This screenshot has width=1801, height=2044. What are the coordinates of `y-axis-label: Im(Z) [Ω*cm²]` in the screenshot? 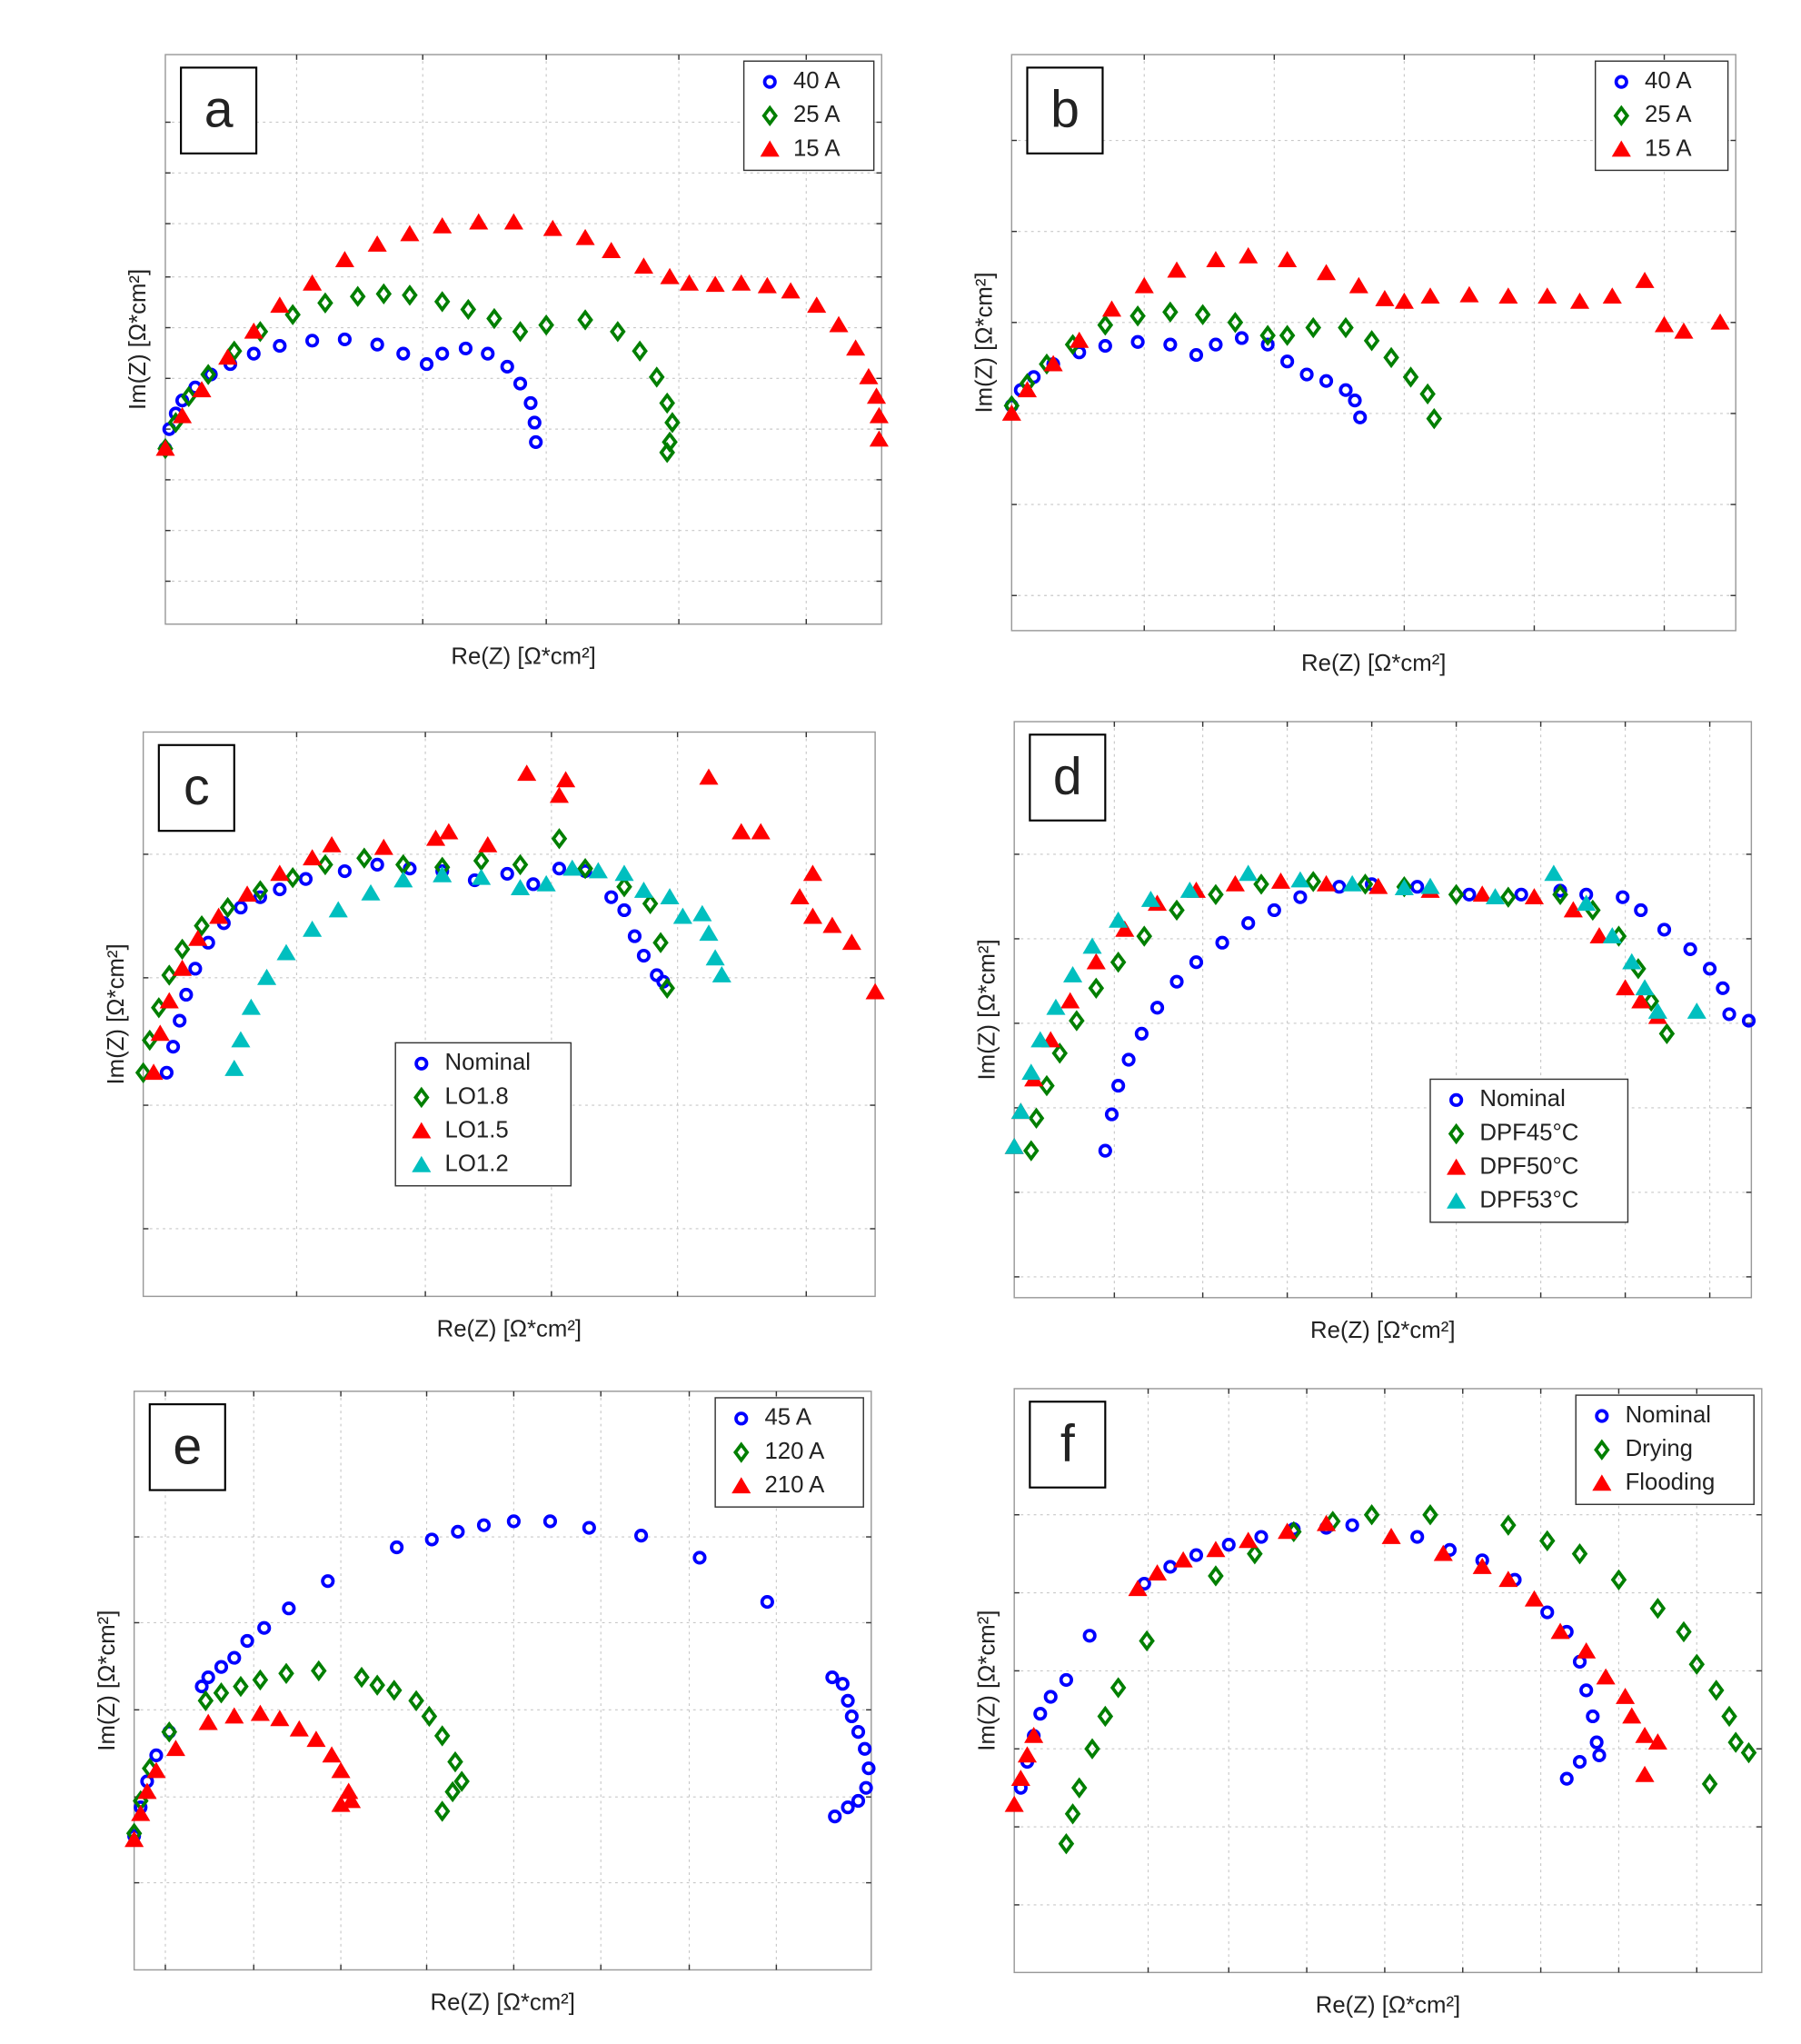 It's located at (116, 1014).